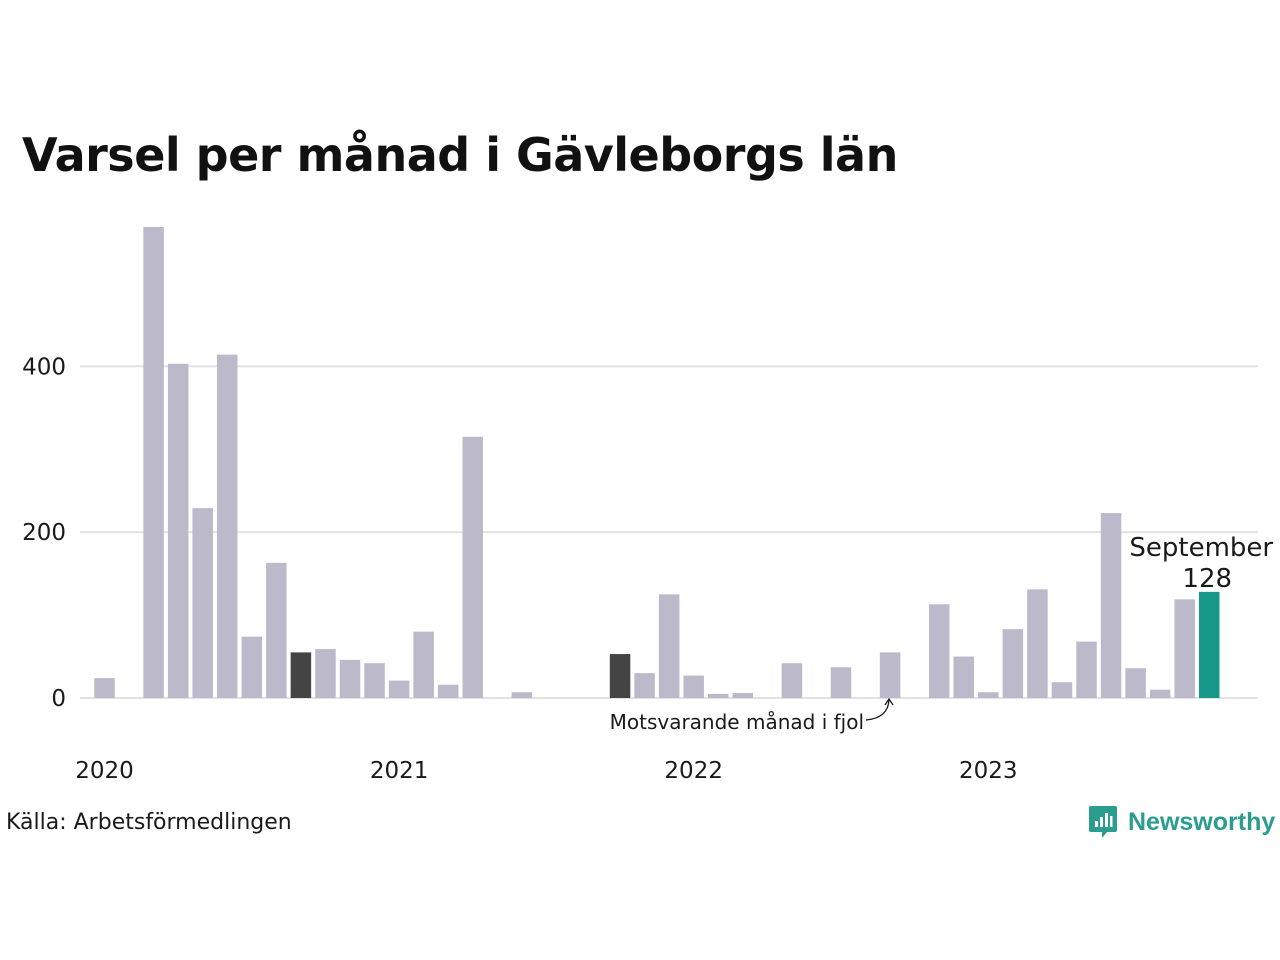 The height and width of the screenshot is (960, 1280). What do you see at coordinates (988, 771) in the screenshot?
I see `x-tick-label: 2023` at bounding box center [988, 771].